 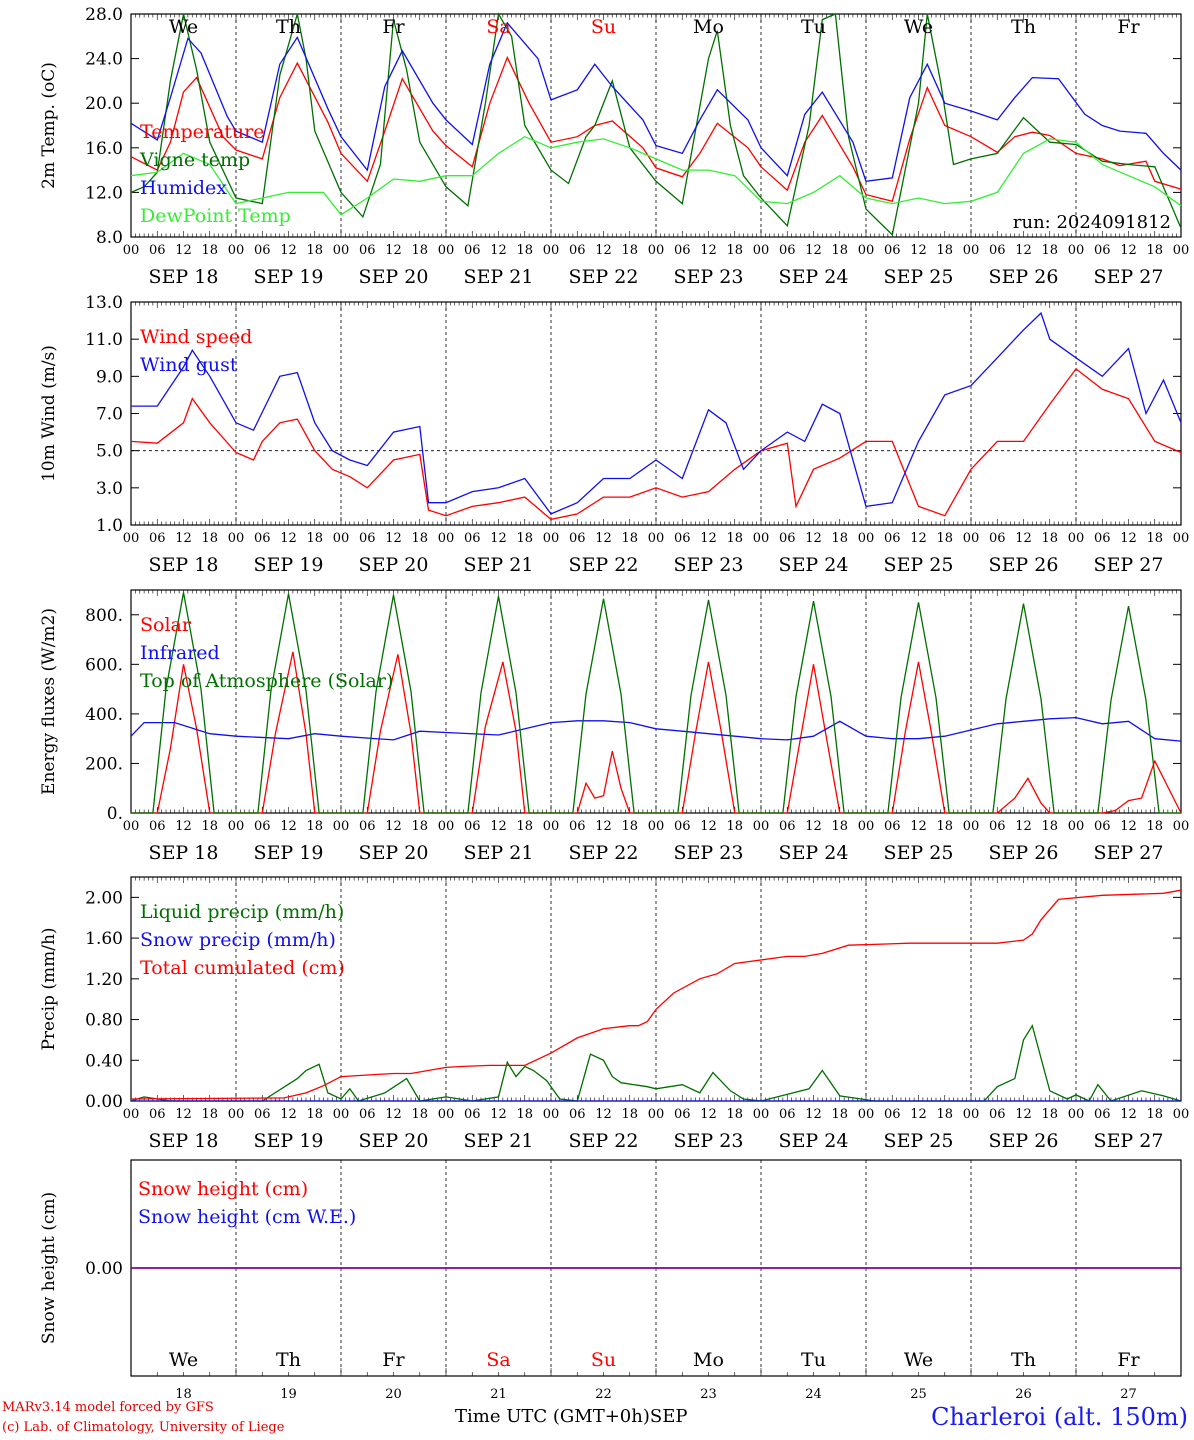 What do you see at coordinates (180, 653) in the screenshot?
I see `legend-entry: Infrared` at bounding box center [180, 653].